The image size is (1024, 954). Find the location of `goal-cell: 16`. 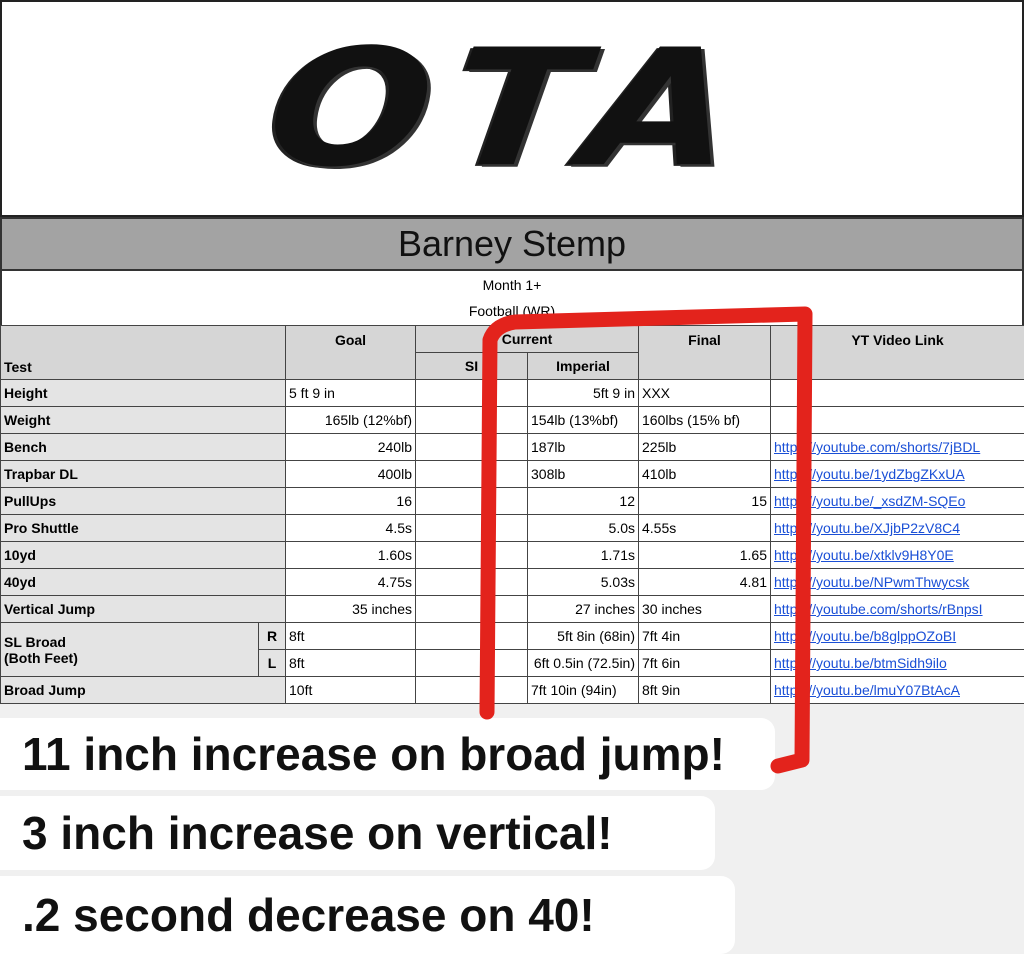

goal-cell: 16 is located at coordinates (350, 501).